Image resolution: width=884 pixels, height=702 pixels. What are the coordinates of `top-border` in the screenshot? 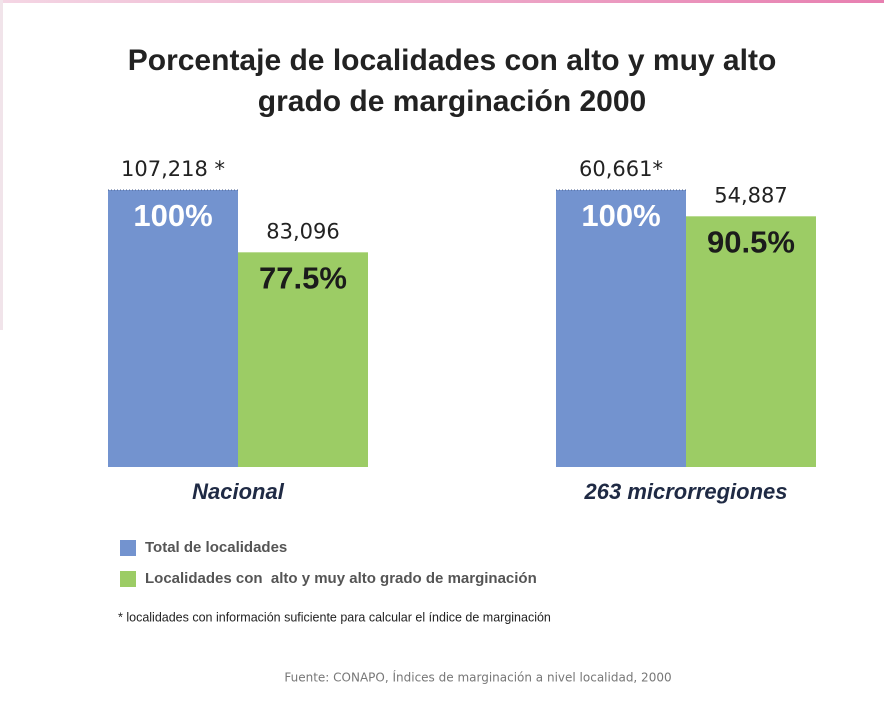 It's located at (442, 1).